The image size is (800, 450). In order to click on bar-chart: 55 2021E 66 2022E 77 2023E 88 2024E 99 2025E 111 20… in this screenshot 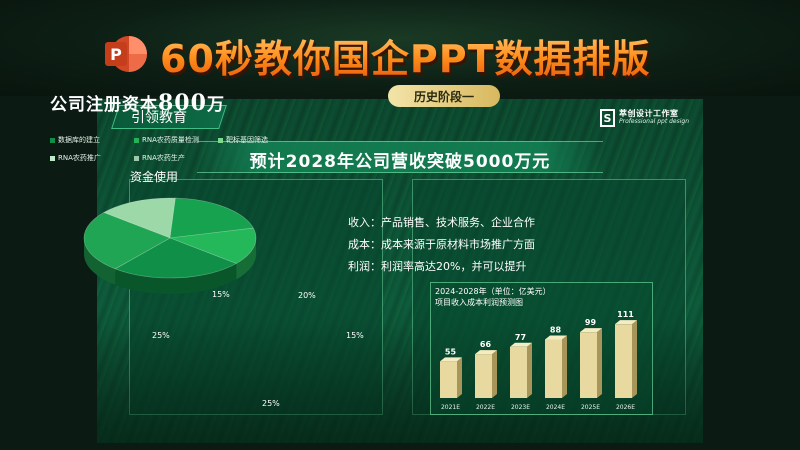, I will do `click(538, 360)`.